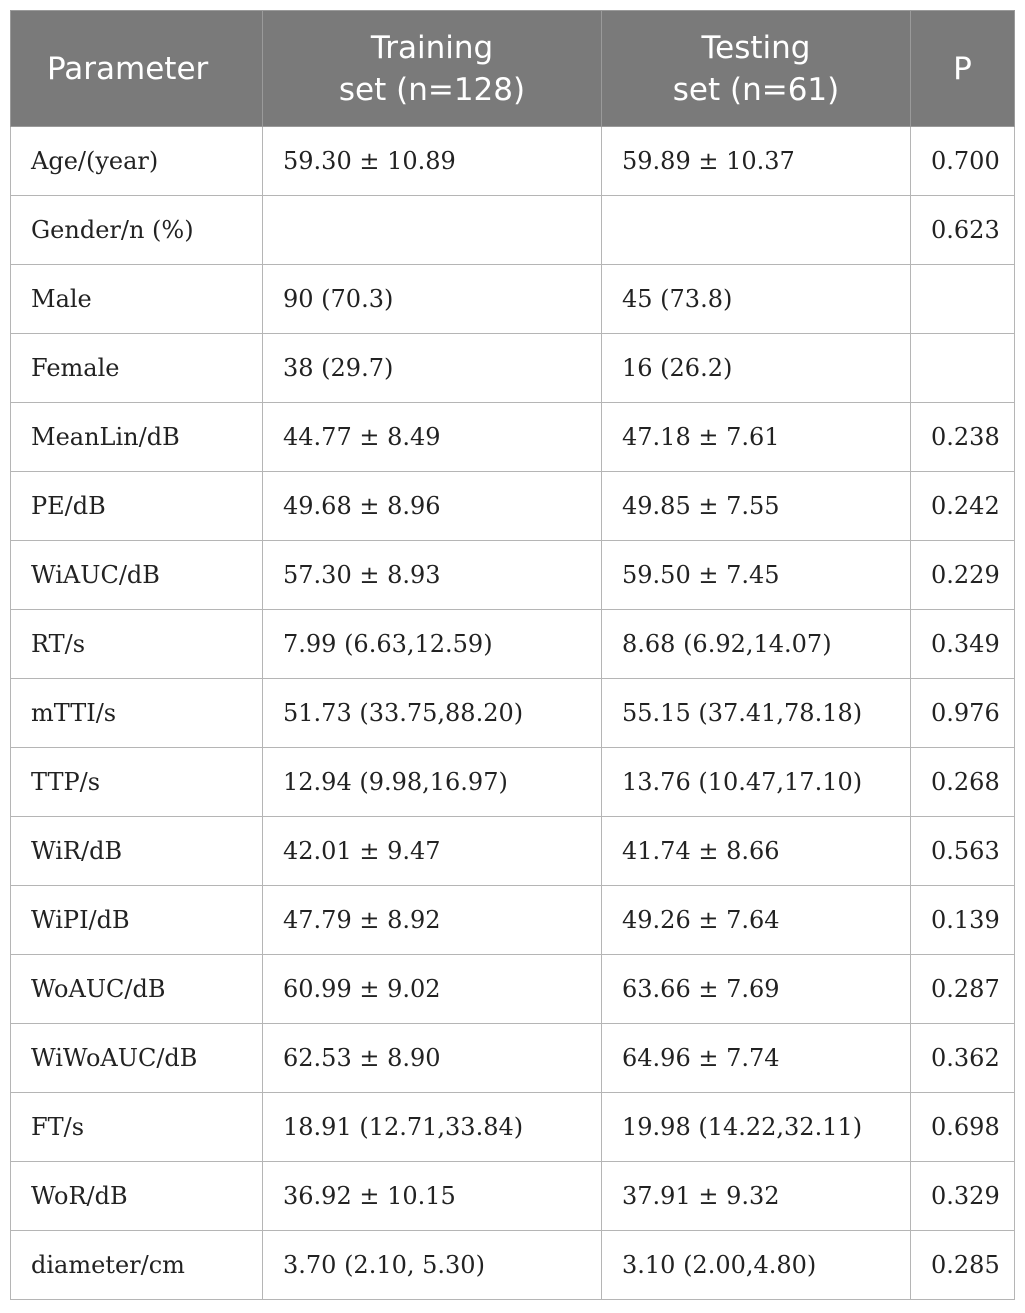  I want to click on training-value-cell: 12.94 (9.98,16.97), so click(432, 782).